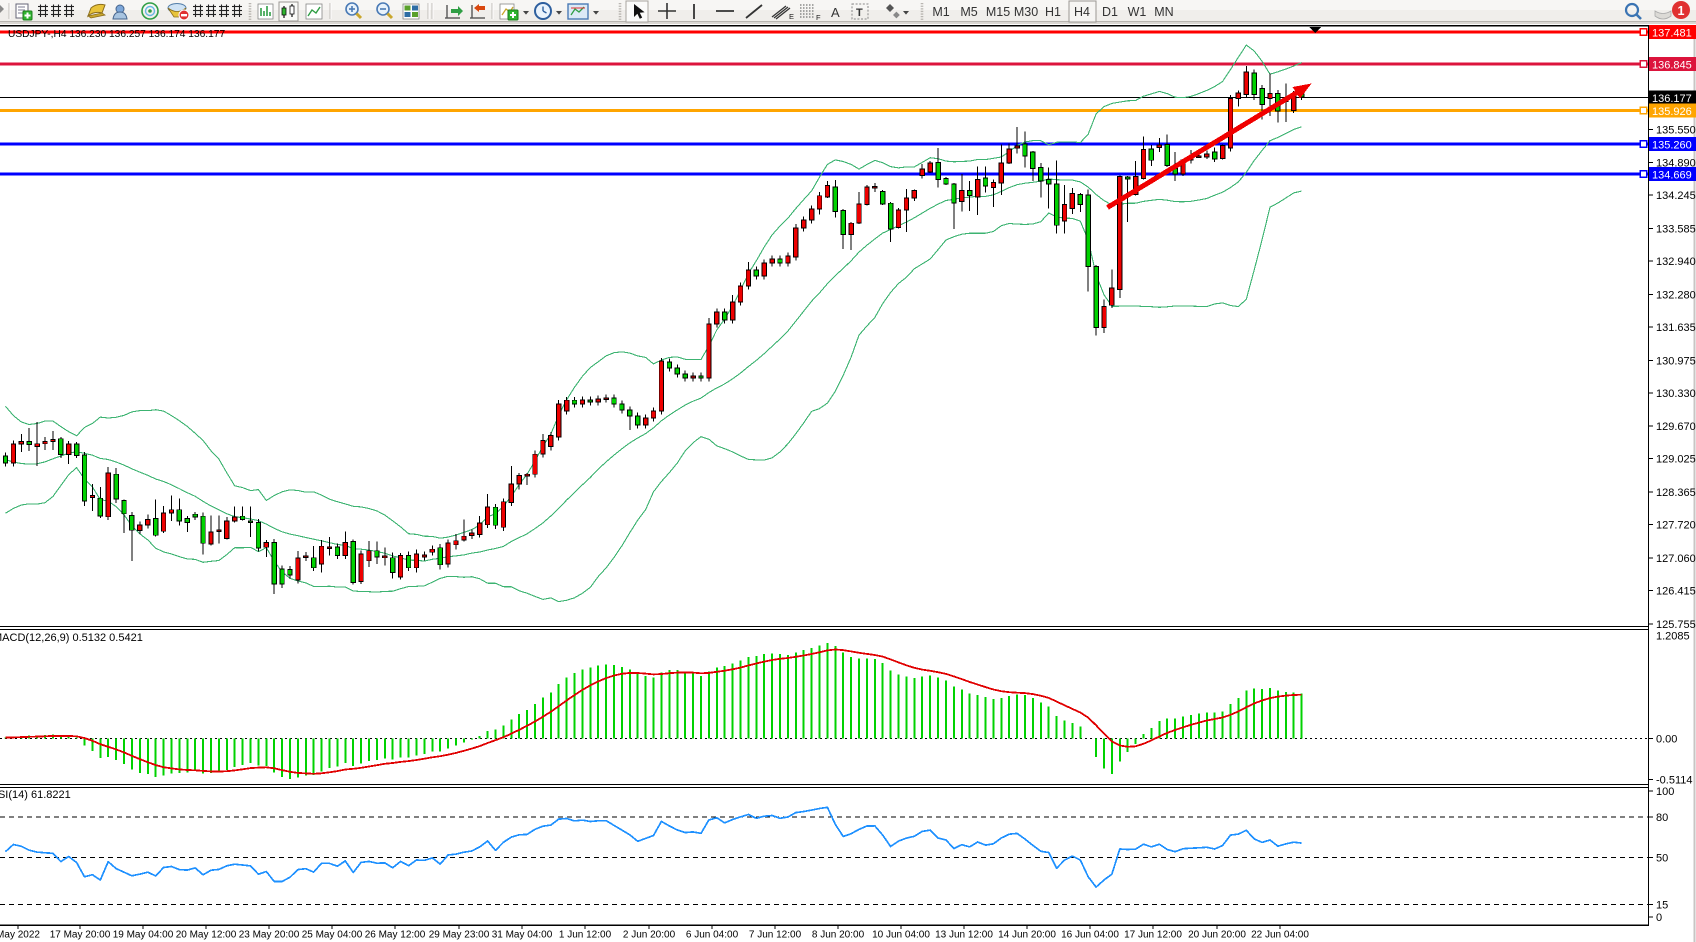 The width and height of the screenshot is (1696, 942). Describe the element at coordinates (1672, 175) in the screenshot. I see `svg-text: 134.669` at that location.